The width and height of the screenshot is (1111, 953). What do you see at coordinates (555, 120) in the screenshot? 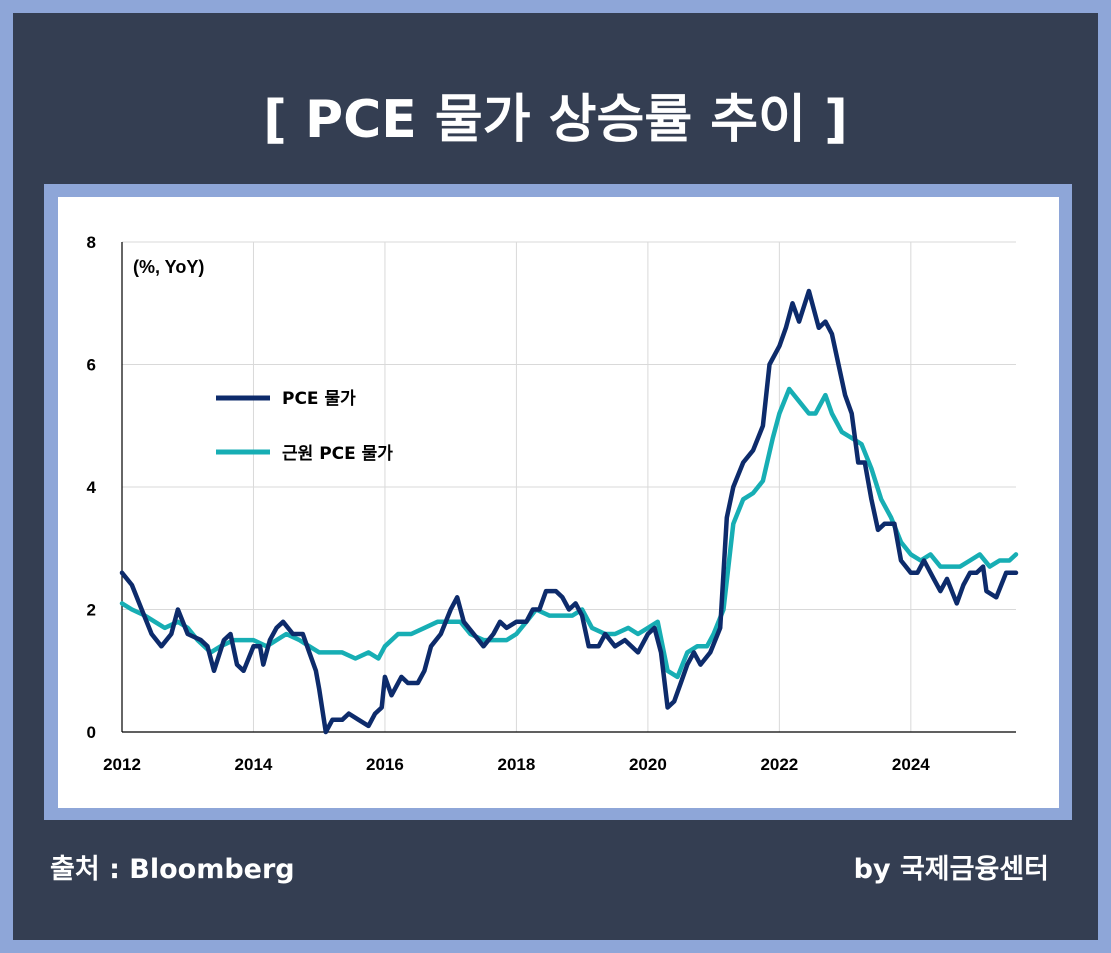
I see `page-title: [ PCE 물가 상승률 추이 ]` at bounding box center [555, 120].